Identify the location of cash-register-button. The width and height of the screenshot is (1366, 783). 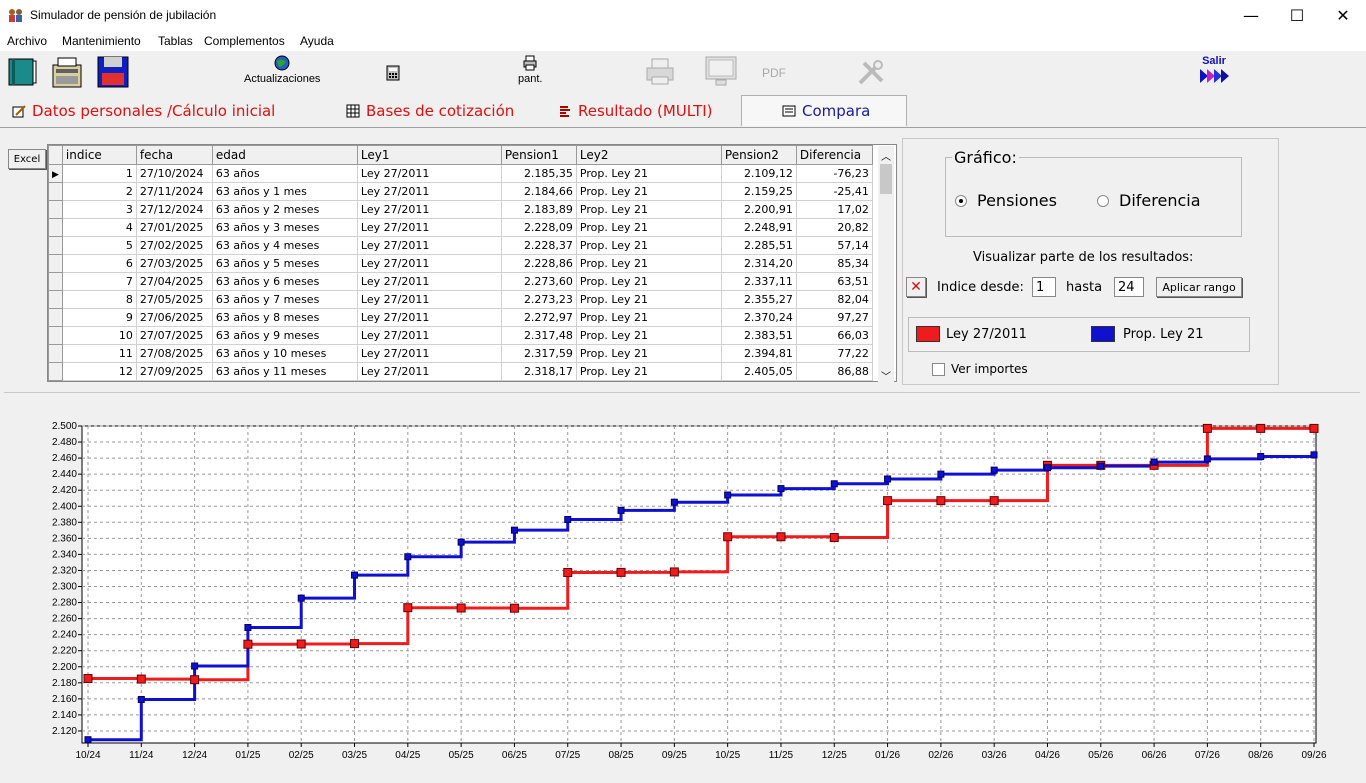
(67, 72).